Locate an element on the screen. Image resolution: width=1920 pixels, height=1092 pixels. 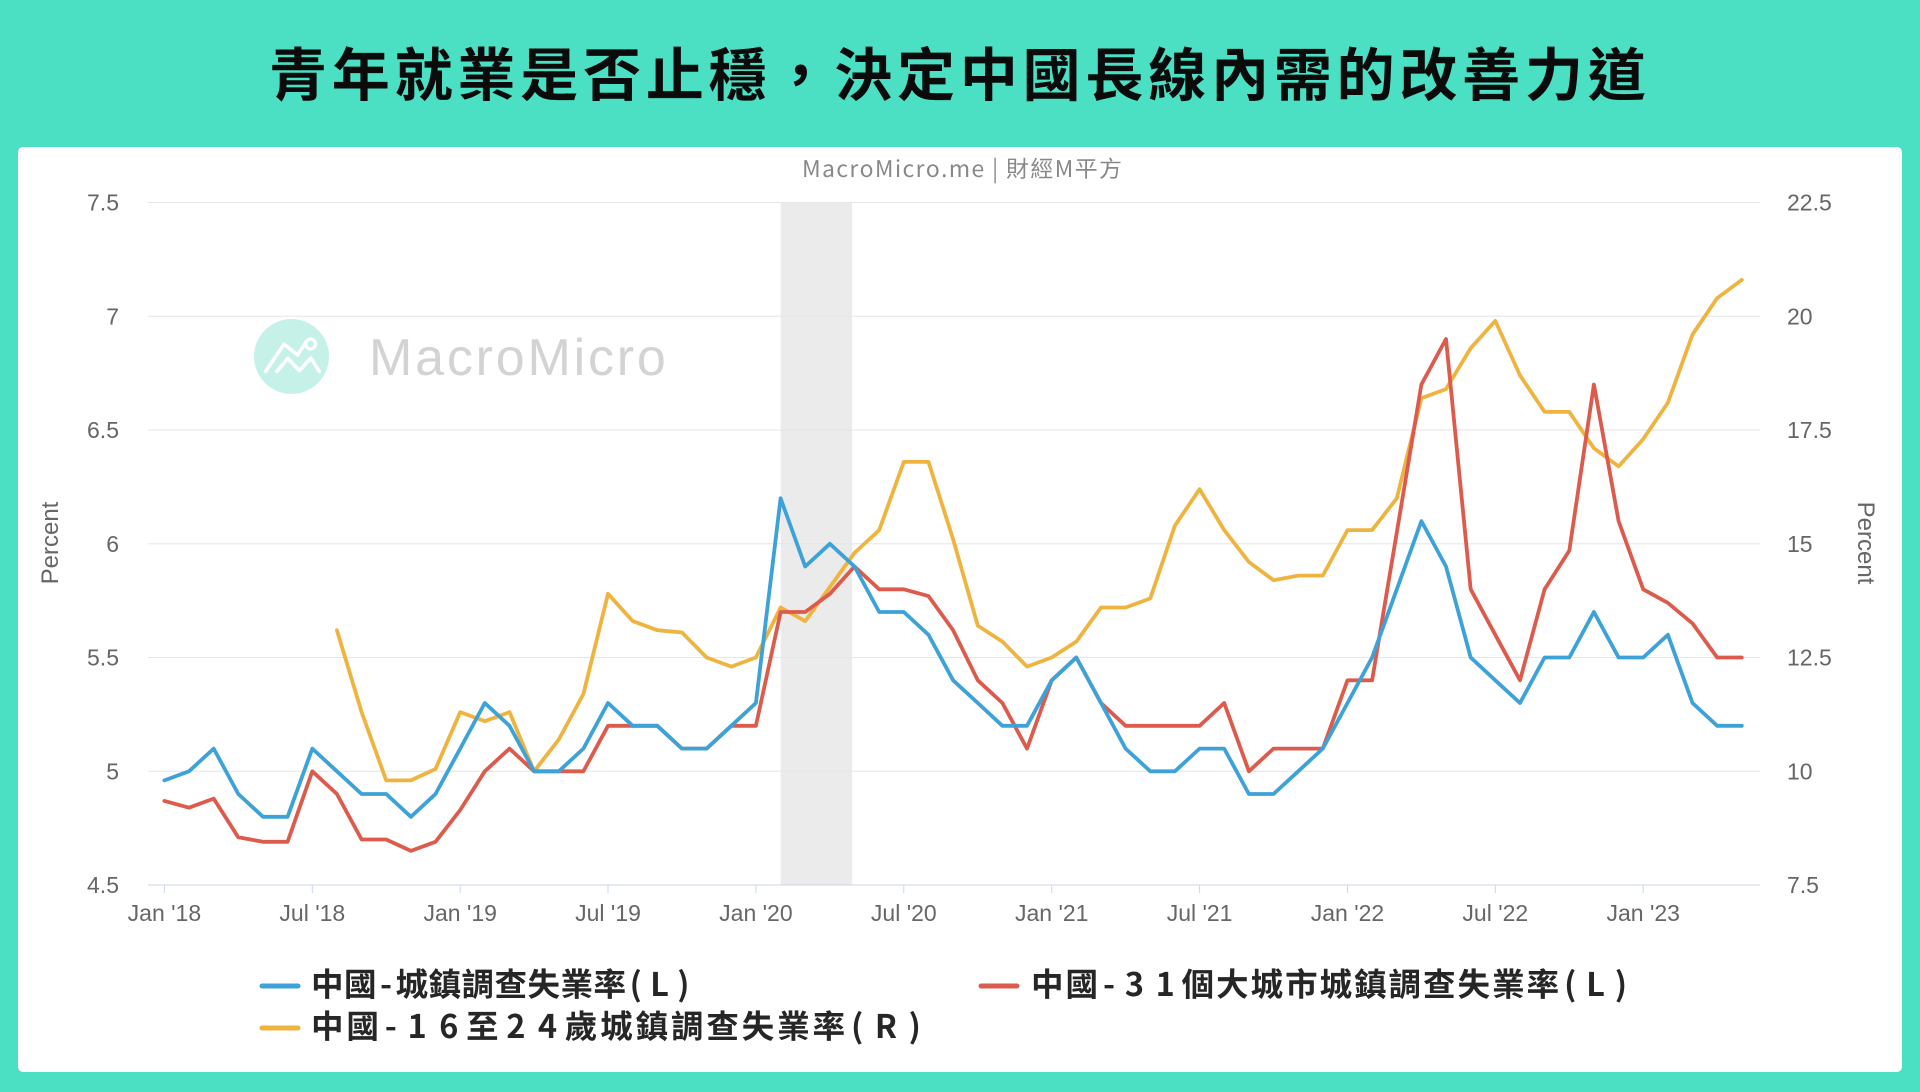
svg-text: Jul '18 is located at coordinates (312, 913).